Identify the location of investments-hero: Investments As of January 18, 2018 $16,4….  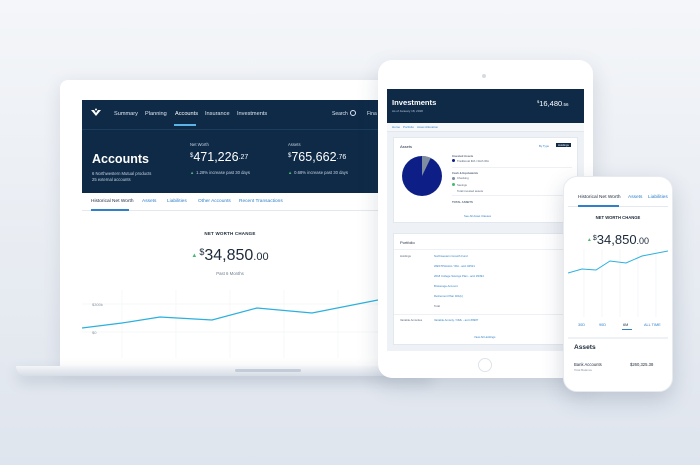
(485, 106).